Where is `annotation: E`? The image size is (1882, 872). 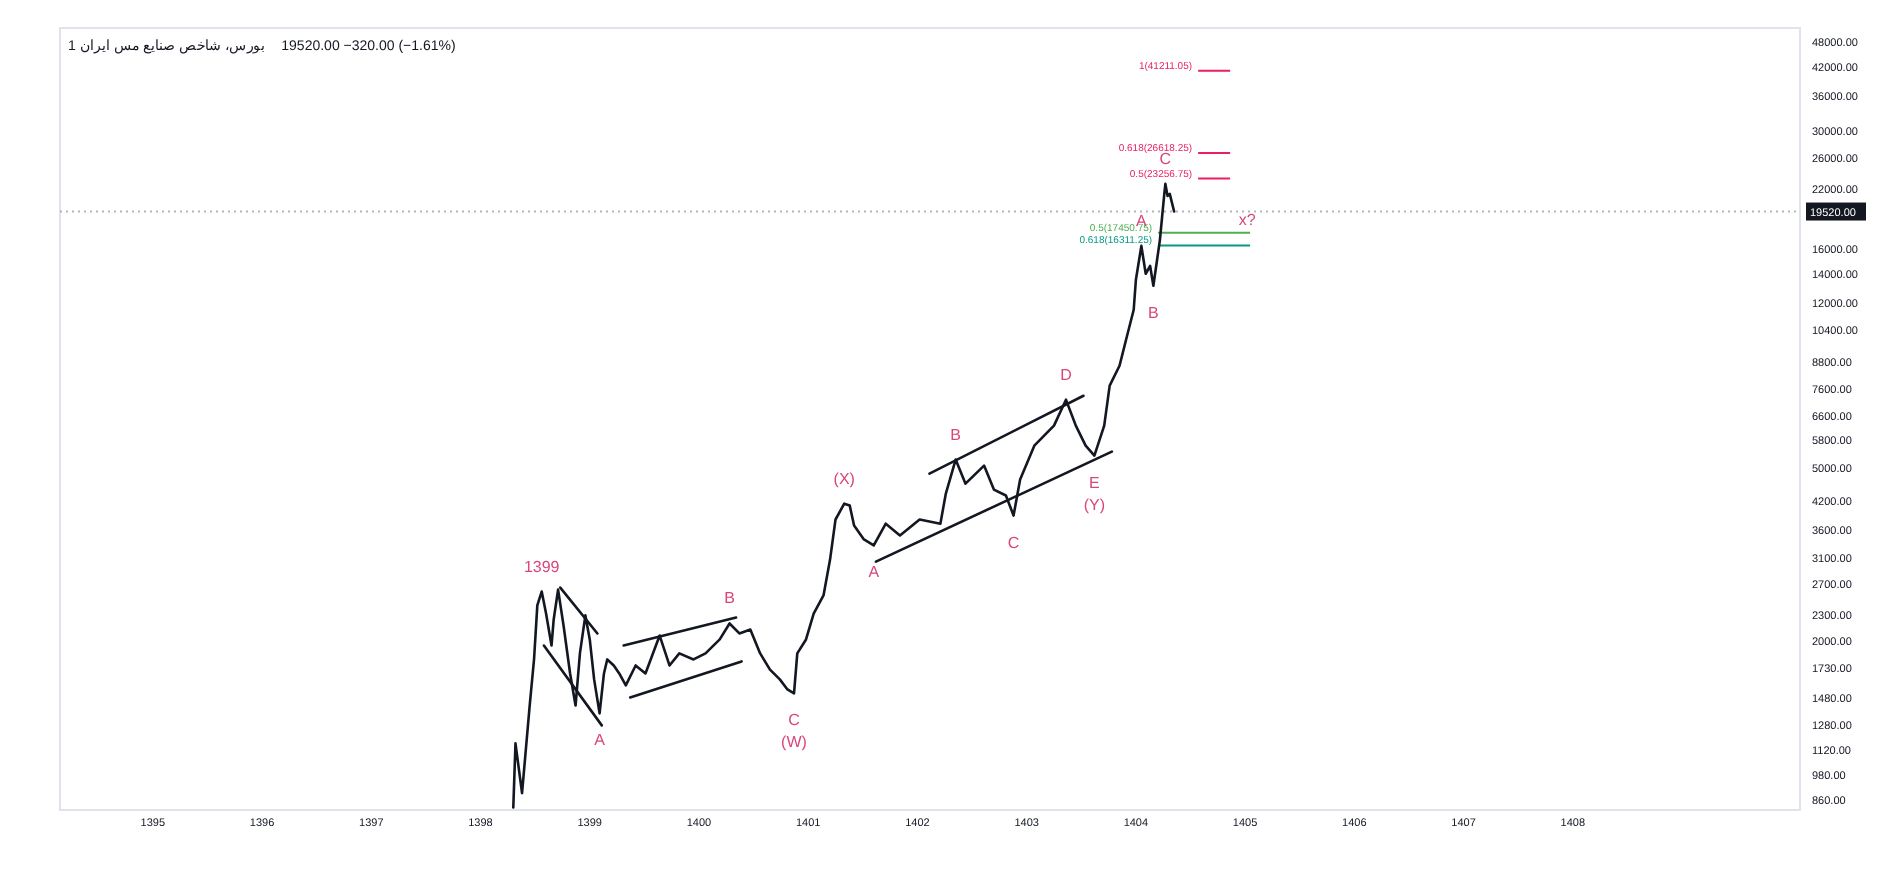
annotation: E is located at coordinates (1094, 482).